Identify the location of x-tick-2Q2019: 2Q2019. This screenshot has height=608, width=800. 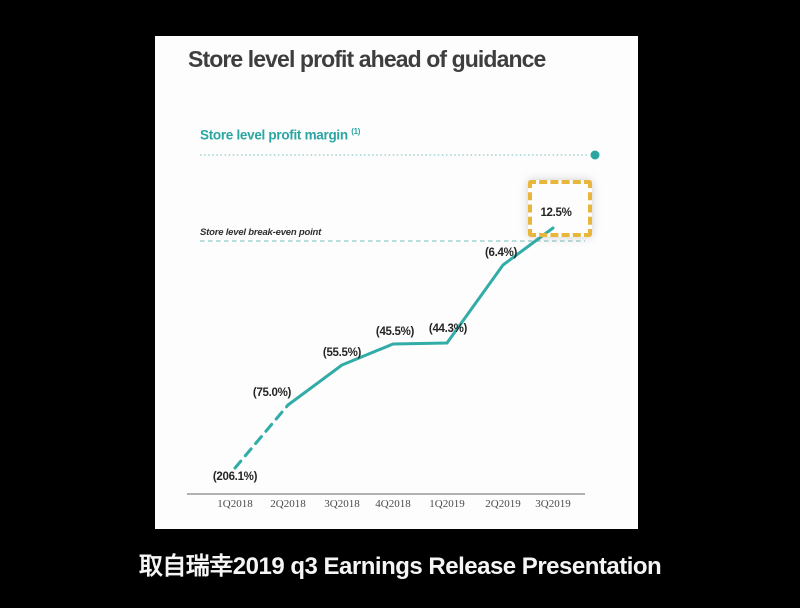
(503, 504).